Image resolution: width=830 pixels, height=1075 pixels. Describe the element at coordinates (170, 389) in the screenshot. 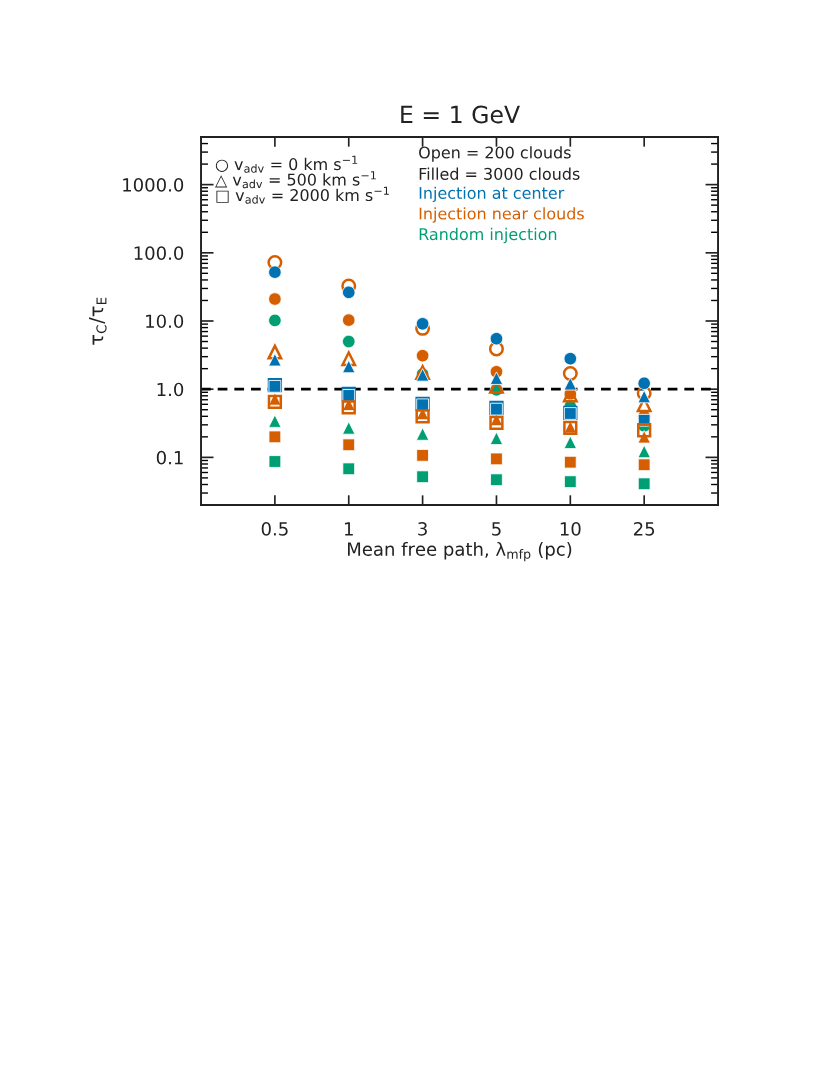

I see `y-tick-label: 1.0` at that location.